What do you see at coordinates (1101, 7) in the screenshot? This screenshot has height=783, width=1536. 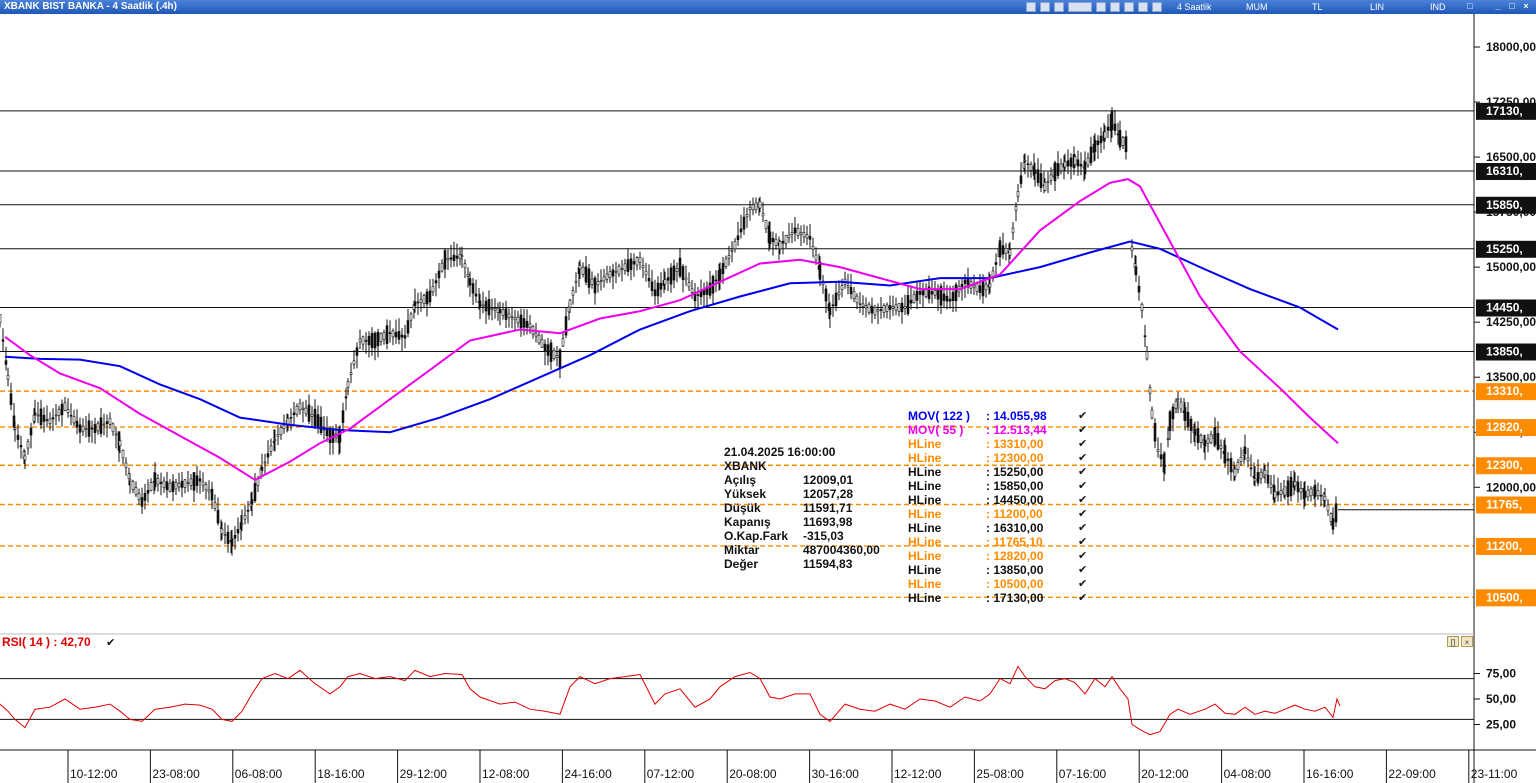 I see `cross-icon` at bounding box center [1101, 7].